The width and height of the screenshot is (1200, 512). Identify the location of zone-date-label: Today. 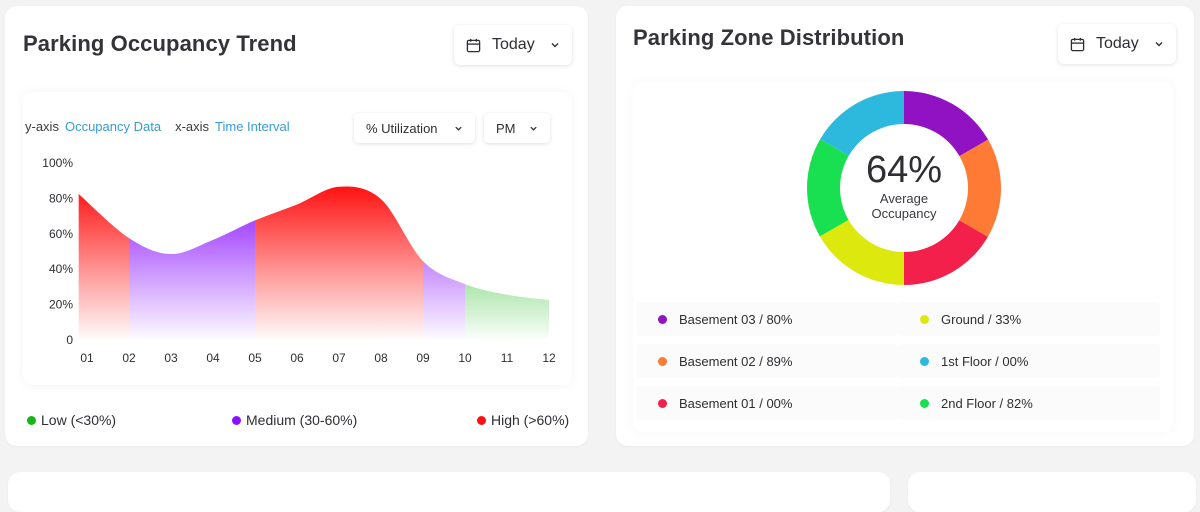
(1117, 43).